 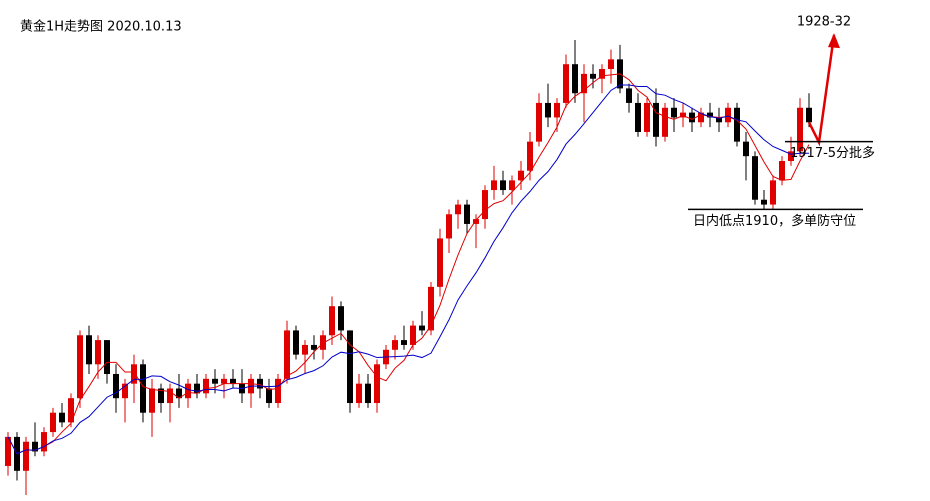 What do you see at coordinates (832, 153) in the screenshot?
I see `level-label: 1917-5分批多` at bounding box center [832, 153].